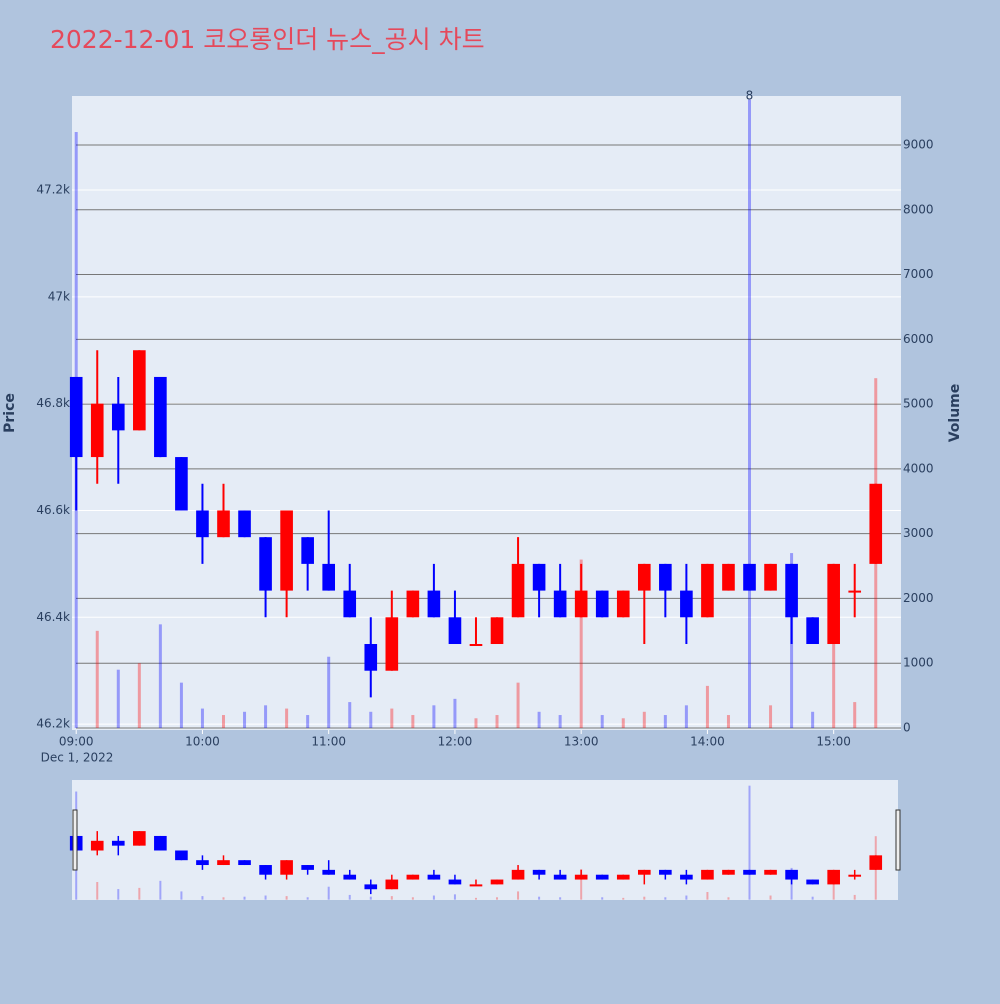 The height and width of the screenshot is (1004, 1000). I want to click on range-slider, so click(485, 840).